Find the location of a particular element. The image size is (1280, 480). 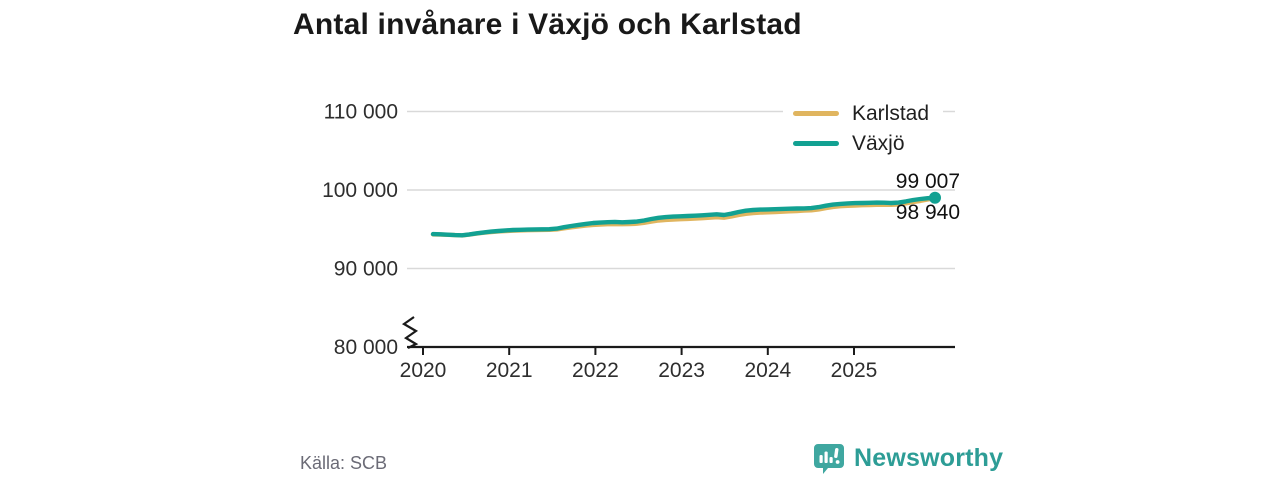

karlstad-end-value-label: 98 940 is located at coordinates (927, 212).